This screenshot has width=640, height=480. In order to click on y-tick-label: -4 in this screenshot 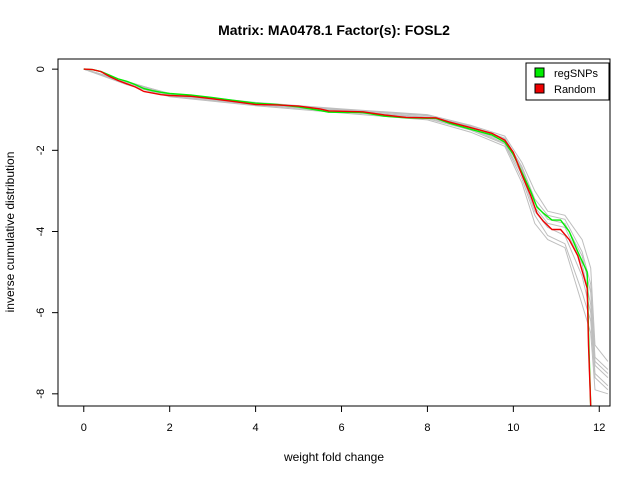, I will do `click(41, 232)`.